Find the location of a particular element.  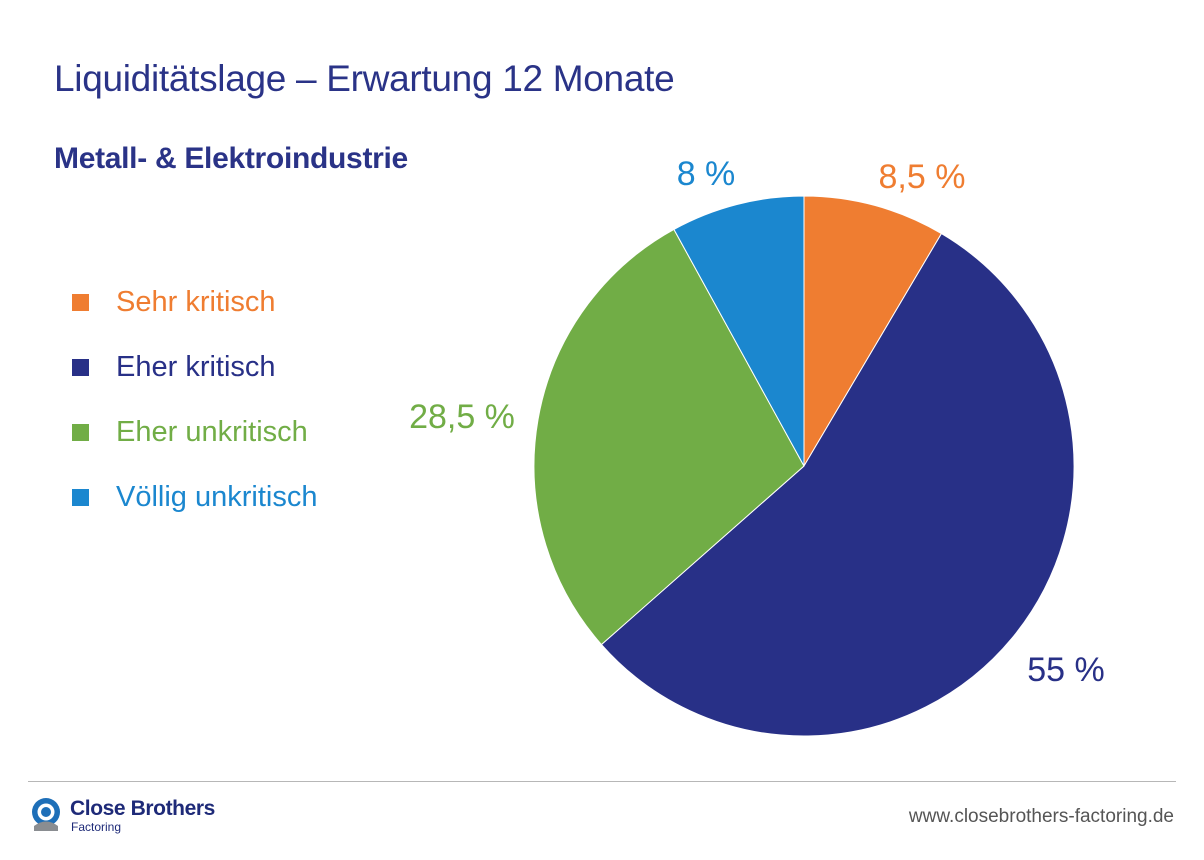

legend-item: Sehr kritisch is located at coordinates (194, 302).